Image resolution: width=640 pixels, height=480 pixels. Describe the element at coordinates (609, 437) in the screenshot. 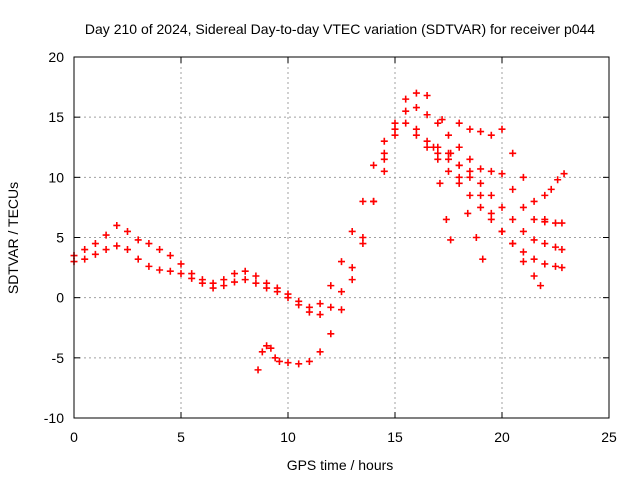

I see `x-tick-label: 25` at that location.